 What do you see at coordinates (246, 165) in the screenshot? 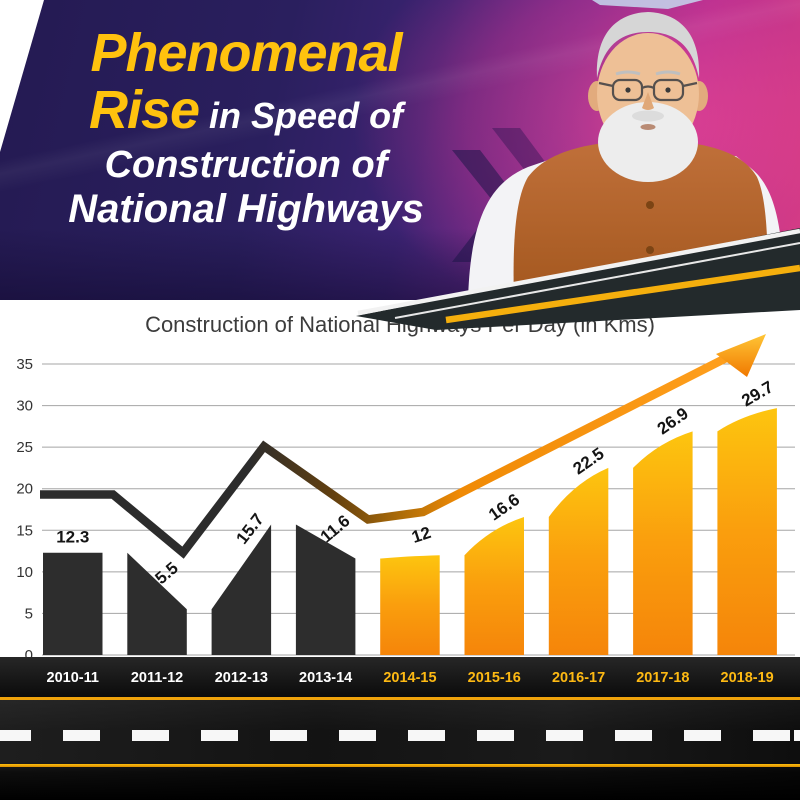
I see `title-line-3: Construction of` at bounding box center [246, 165].